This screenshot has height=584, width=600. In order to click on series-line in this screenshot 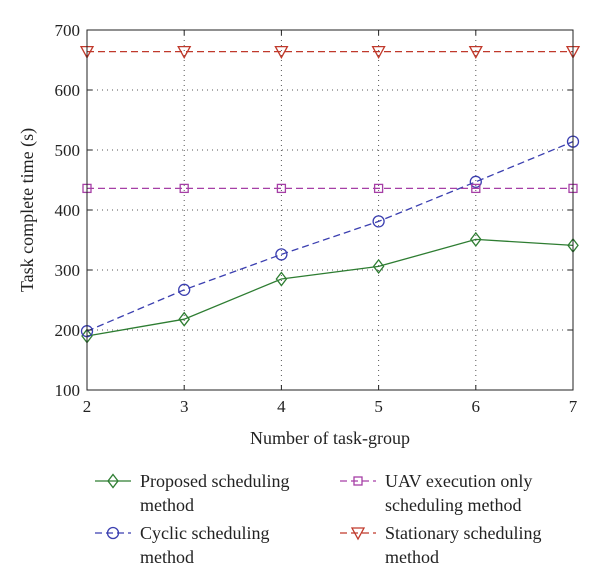, I will do `click(330, 287)`.